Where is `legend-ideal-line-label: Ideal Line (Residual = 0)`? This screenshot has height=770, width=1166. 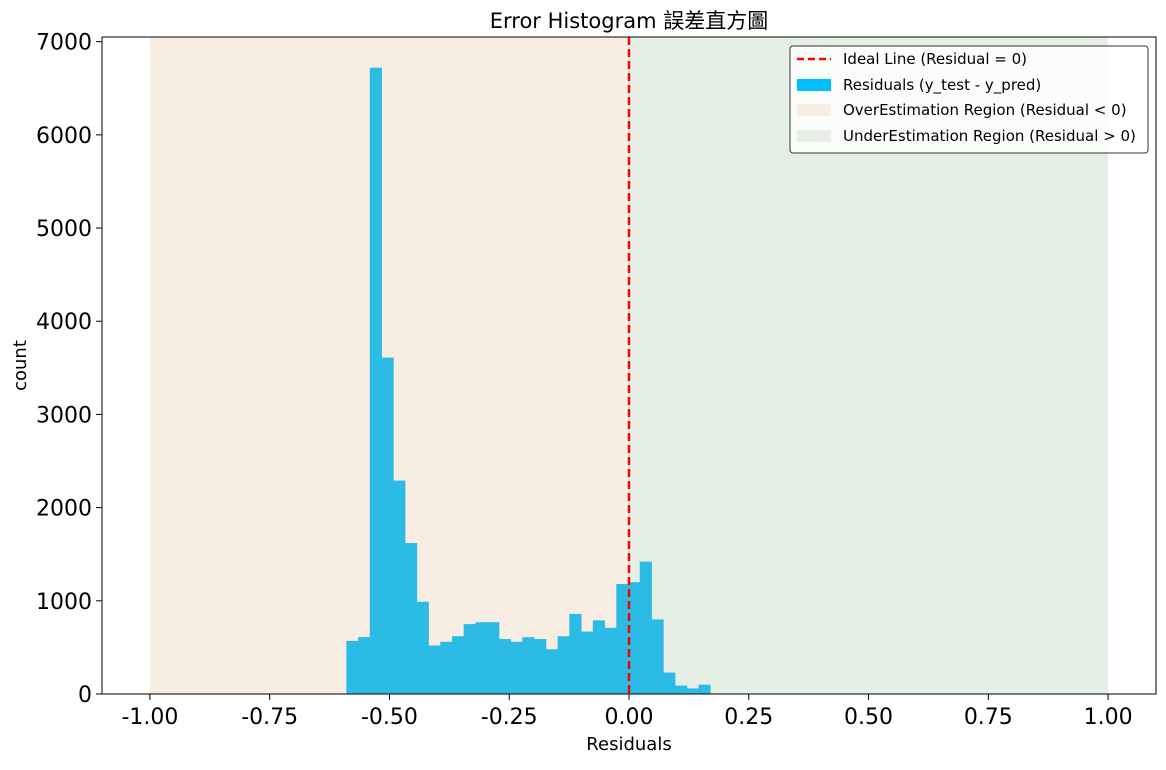 legend-ideal-line-label: Ideal Line (Residual = 0) is located at coordinates (935, 59).